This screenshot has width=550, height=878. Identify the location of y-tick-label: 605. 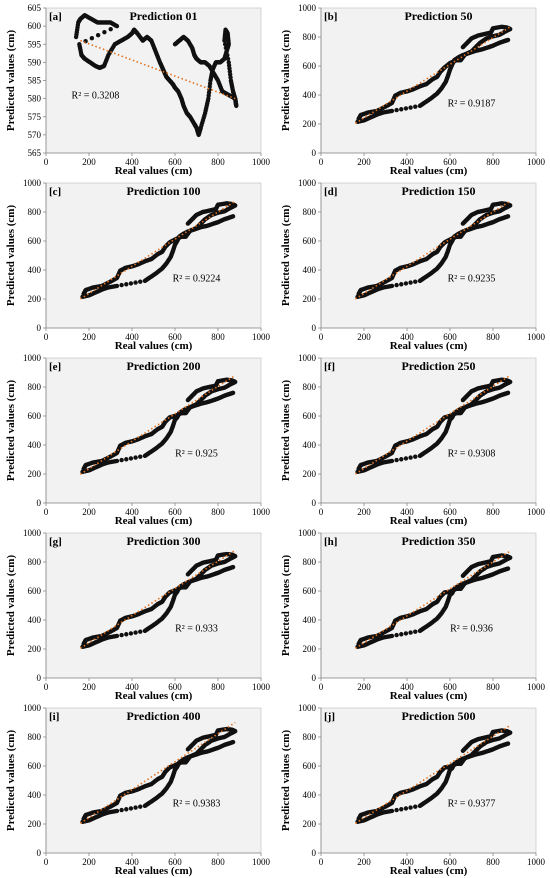
(35, 8).